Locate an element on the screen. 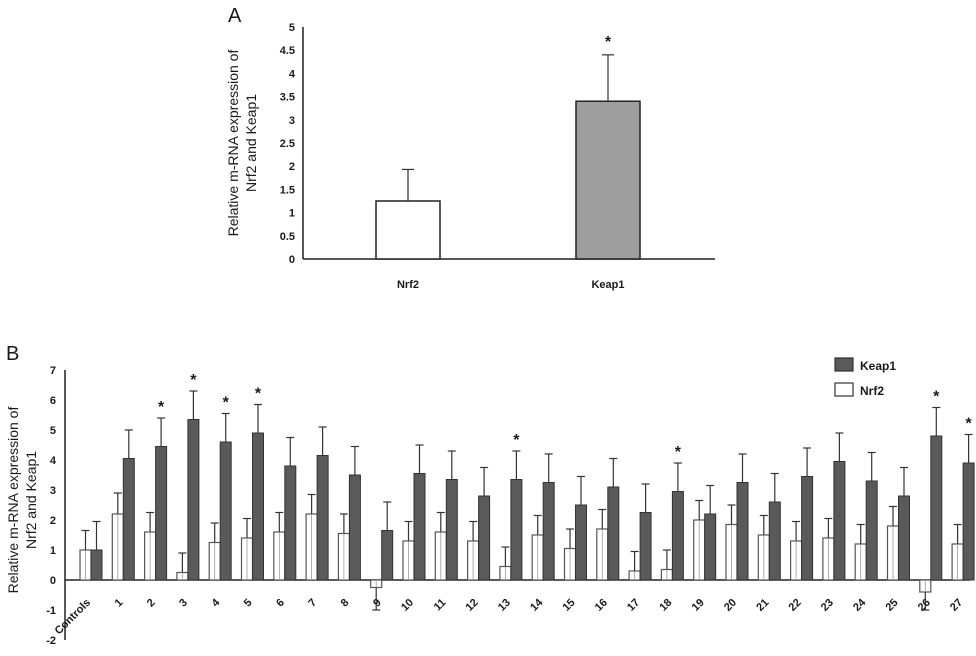  y-tick-label-a: 5 is located at coordinates (292, 28).